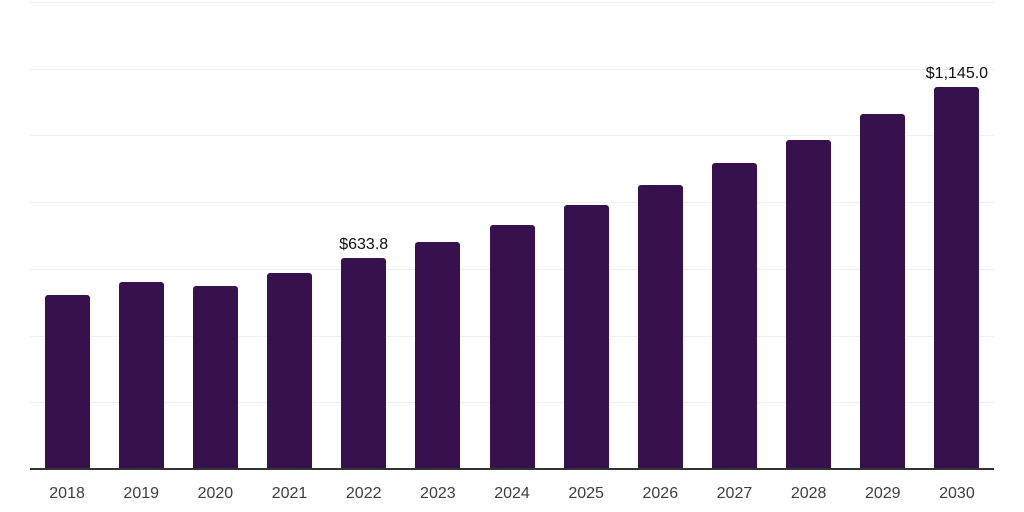  I want to click on x-axis-line, so click(512, 469).